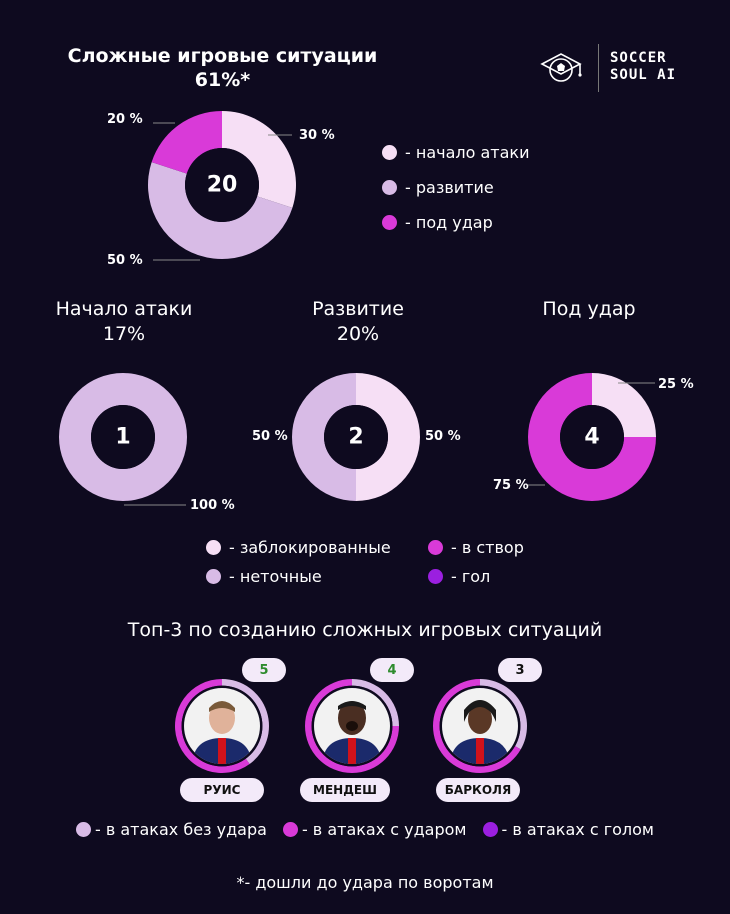  What do you see at coordinates (365, 882) in the screenshot?
I see `footnote: *- дошли до удара по воротам` at bounding box center [365, 882].